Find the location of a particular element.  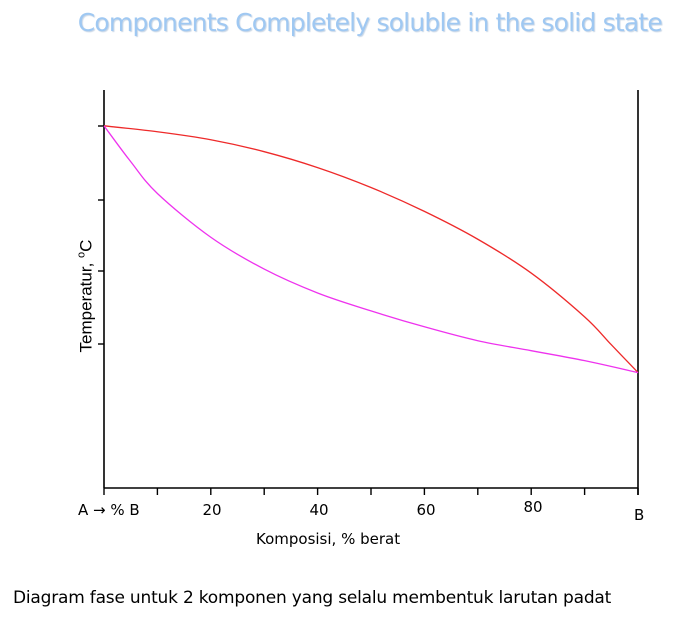

x-tick-label-20: 20 is located at coordinates (212, 510).